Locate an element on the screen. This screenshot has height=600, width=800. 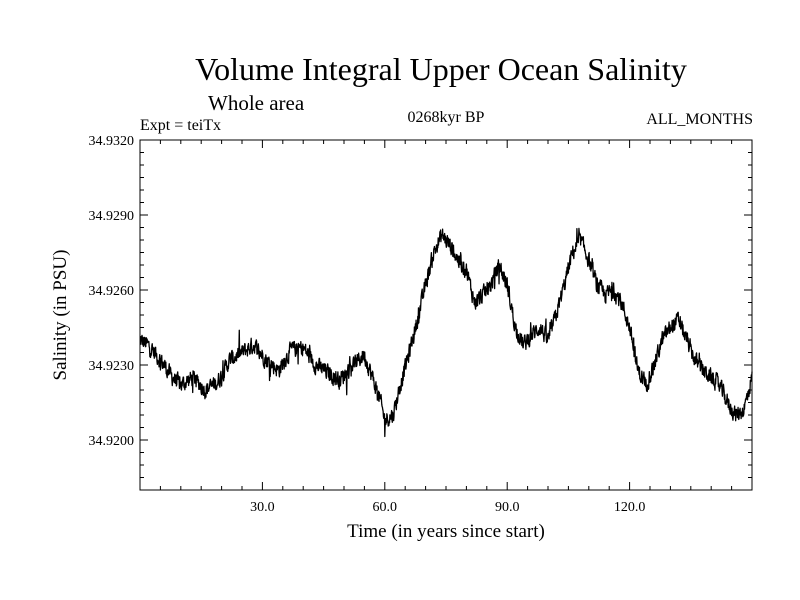
experiment-label: Expt = teiTx is located at coordinates (180, 125).